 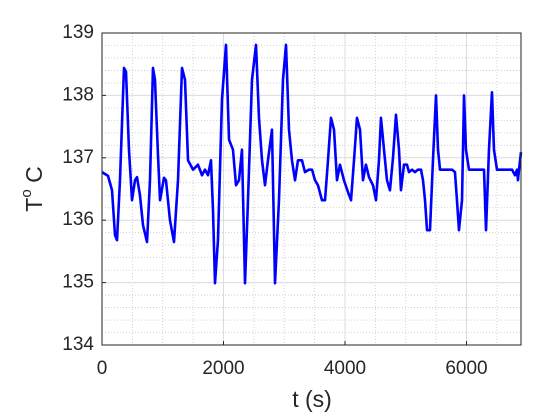 What do you see at coordinates (34, 177) in the screenshot?
I see `y-label-rest: C` at bounding box center [34, 177].